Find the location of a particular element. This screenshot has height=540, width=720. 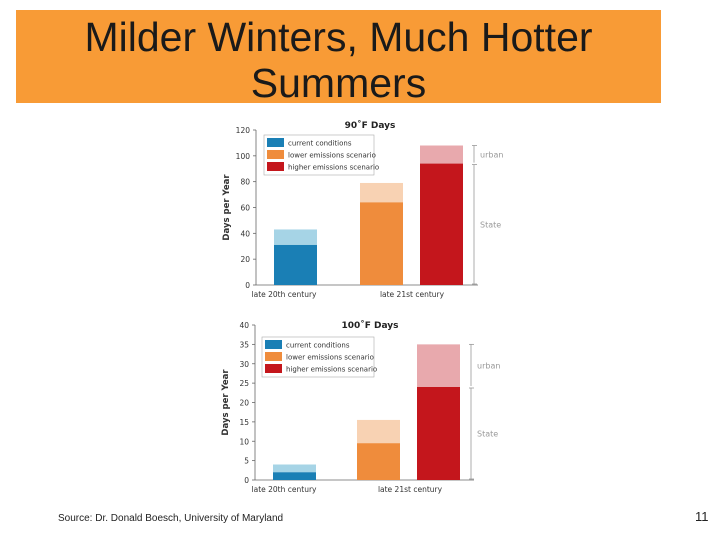

y-tick-label: 5 is located at coordinates (246, 461).